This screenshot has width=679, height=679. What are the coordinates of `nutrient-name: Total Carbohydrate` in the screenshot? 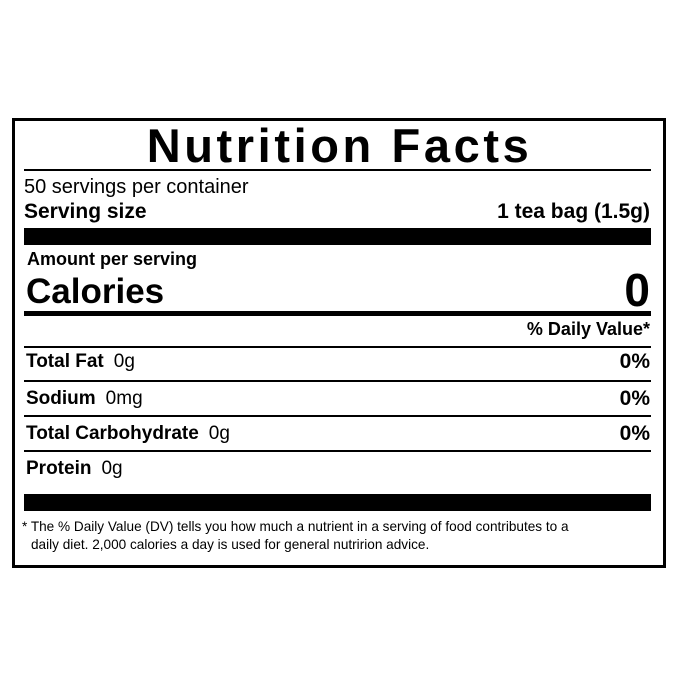 It's located at (112, 433).